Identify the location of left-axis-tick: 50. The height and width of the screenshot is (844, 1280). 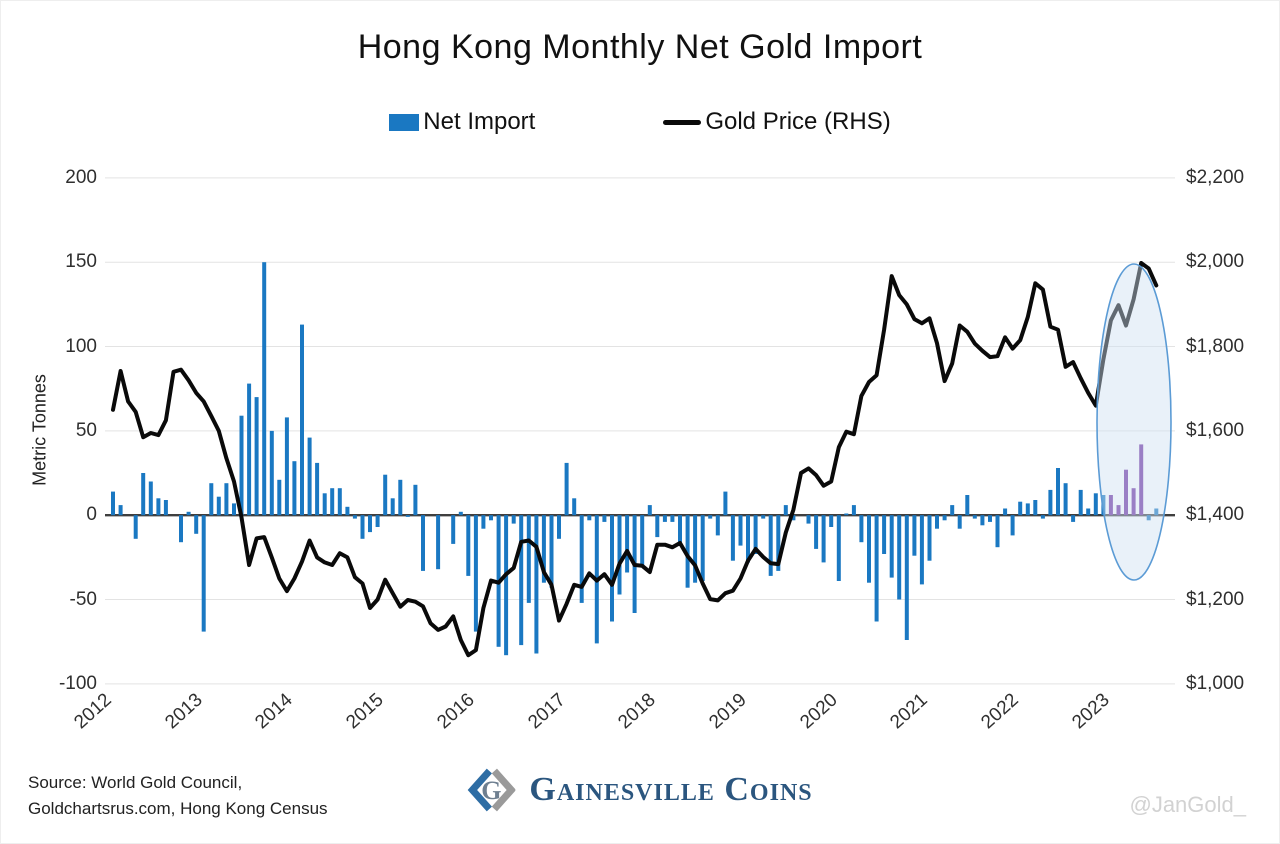
(86, 430).